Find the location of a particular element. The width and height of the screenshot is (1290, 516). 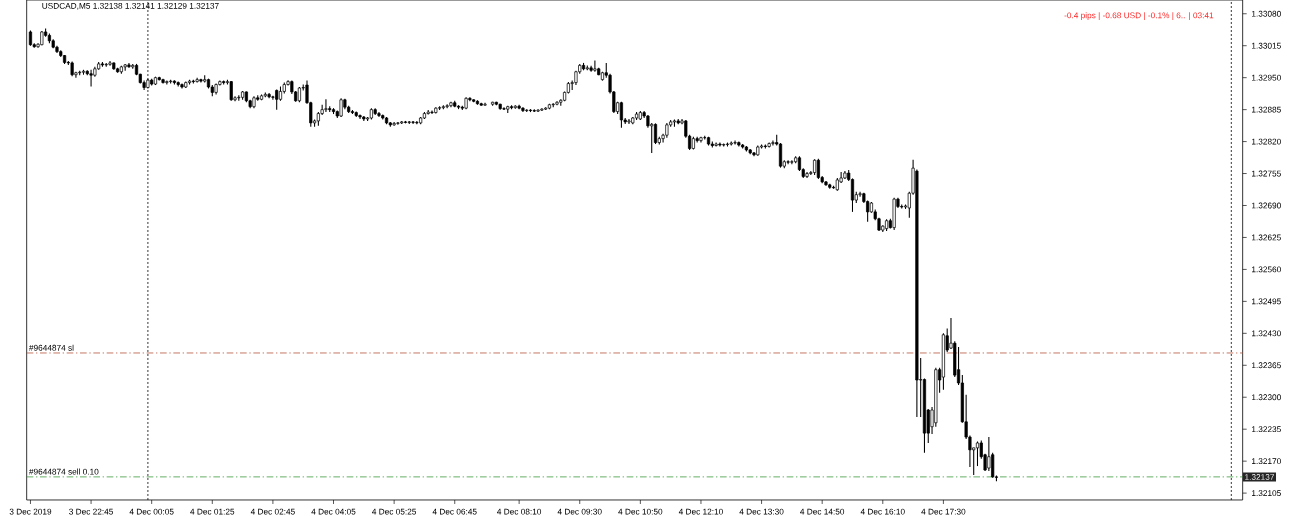

ref-line-label: #9644874 sell 0.10 is located at coordinates (63, 471).